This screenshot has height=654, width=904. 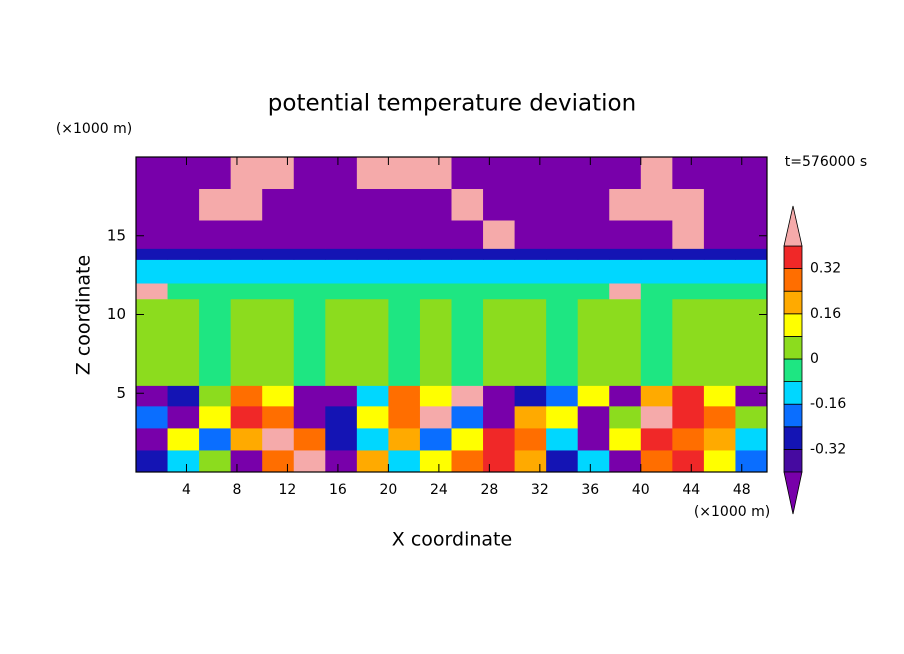 I want to click on colorbar-label: -0.32, so click(x=828, y=449).